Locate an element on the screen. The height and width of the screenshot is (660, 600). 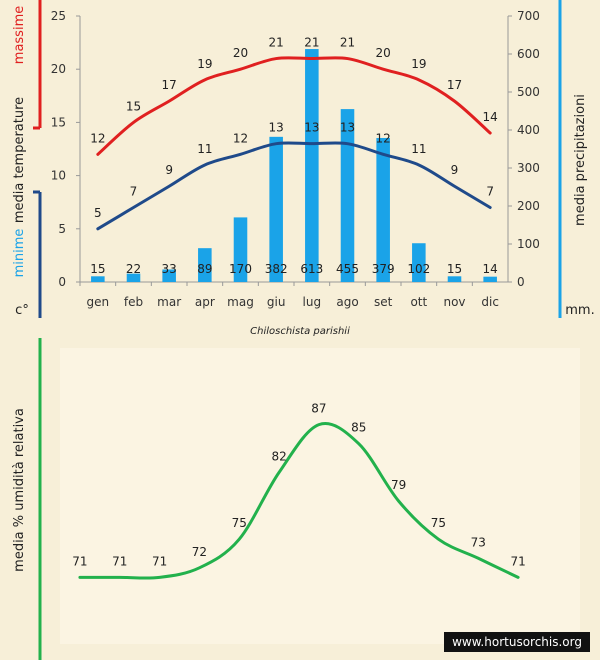
precipitation-label: 33 is located at coordinates (169, 269).